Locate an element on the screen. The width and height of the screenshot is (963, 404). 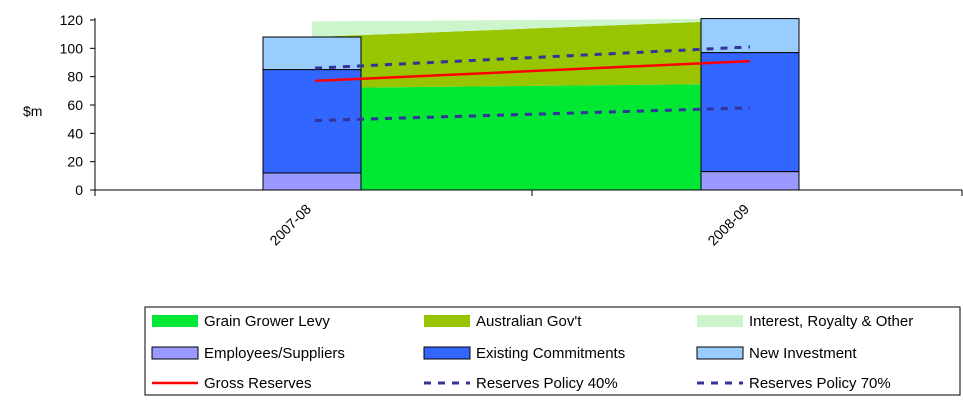
x-tick-label-0: 2007-08 is located at coordinates (290, 225).